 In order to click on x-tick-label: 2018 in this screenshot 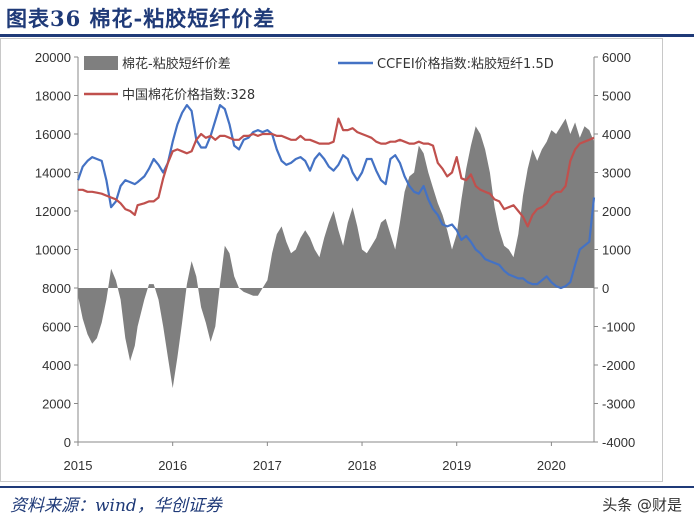, I will do `click(362, 465)`.